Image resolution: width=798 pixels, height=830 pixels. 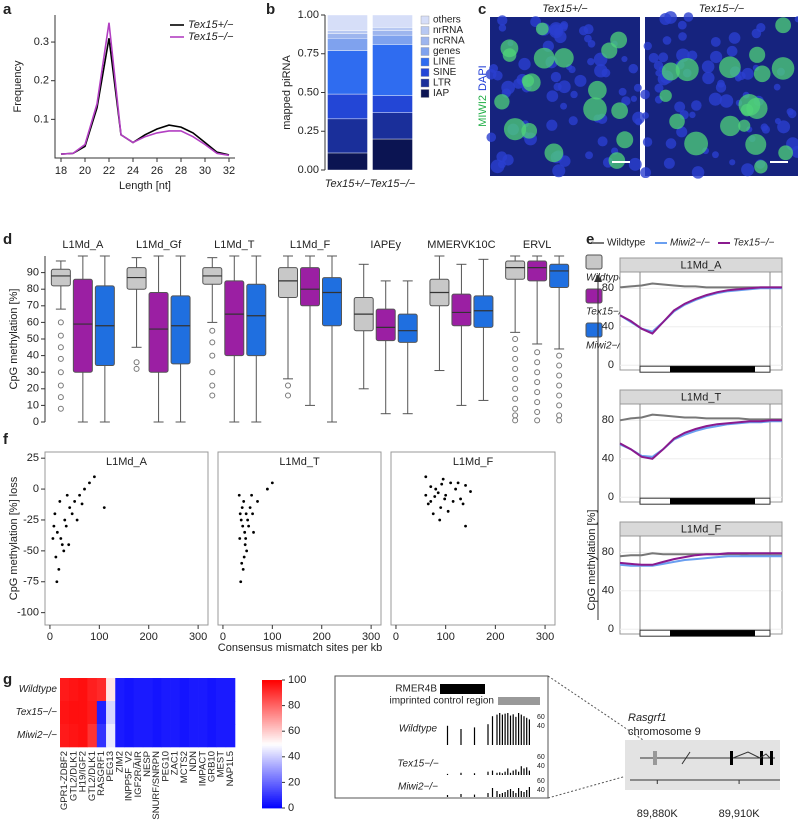 What do you see at coordinates (101, 773) in the screenshot?
I see `column-label: RASGRF1` at bounding box center [101, 773].